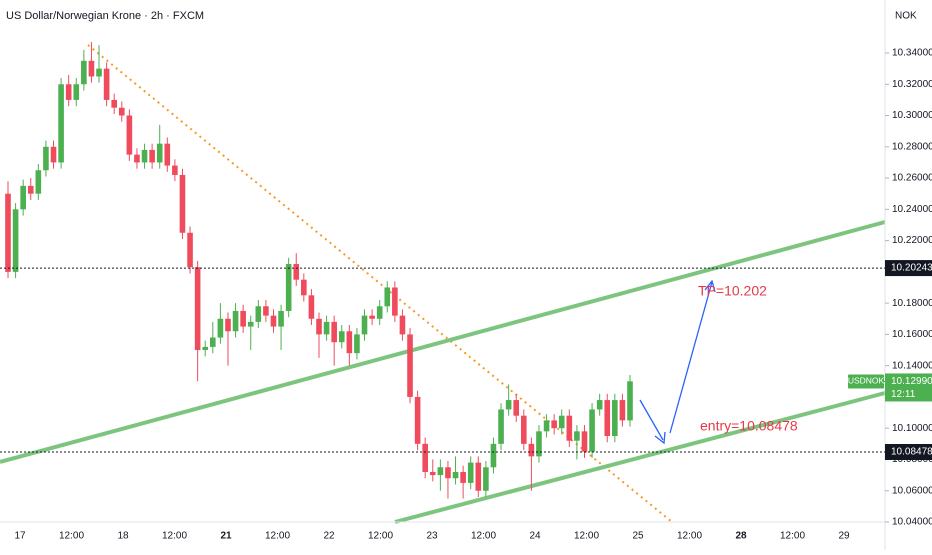  What do you see at coordinates (741, 536) in the screenshot?
I see `x-tick-label: 28` at bounding box center [741, 536].